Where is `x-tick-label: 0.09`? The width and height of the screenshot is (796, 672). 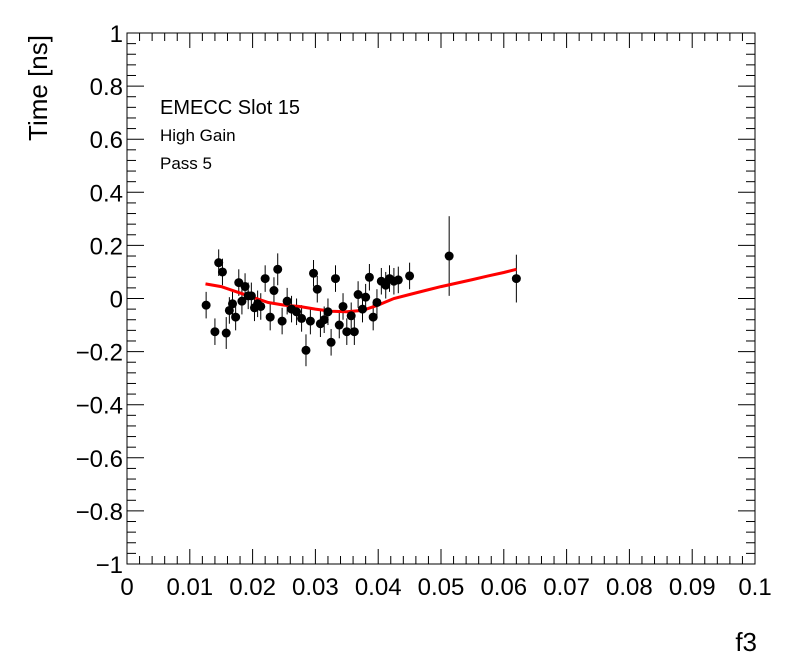
x-tick-label: 0.09 is located at coordinates (692, 587).